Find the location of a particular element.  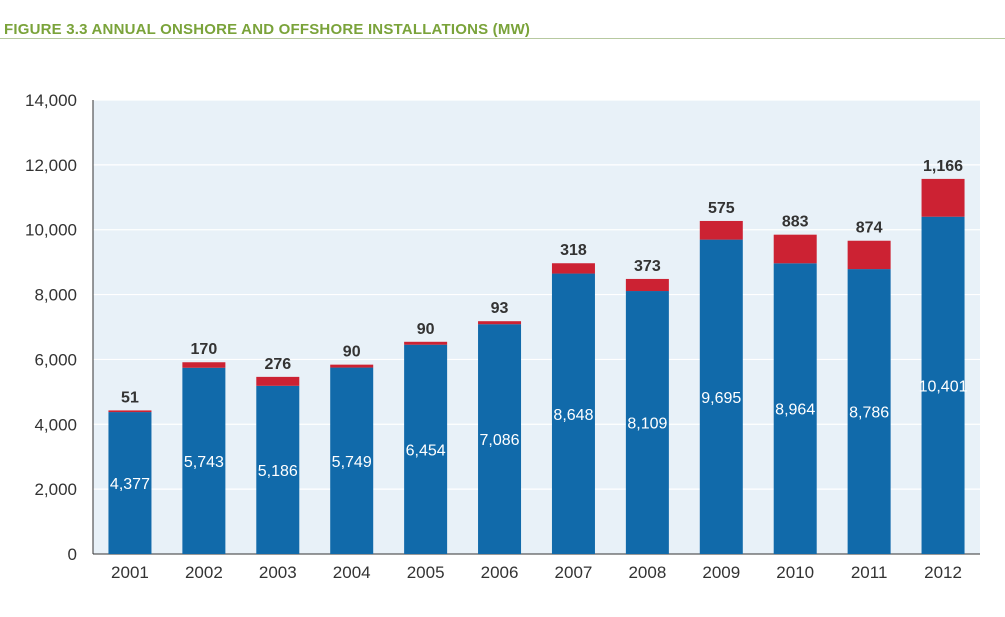

offshore-value-label: 575 is located at coordinates (721, 208).